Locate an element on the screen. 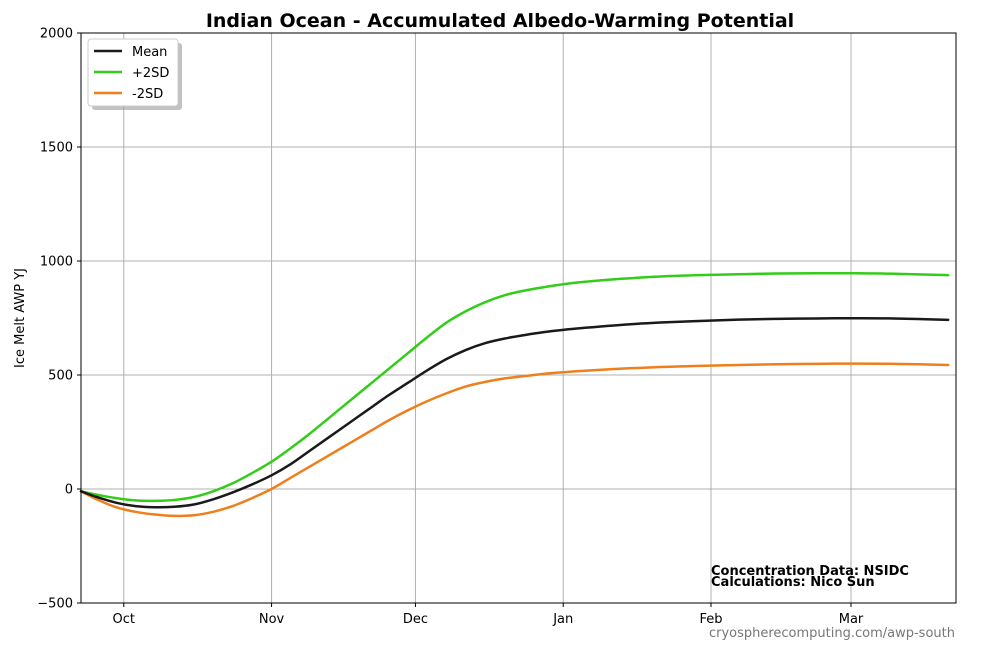 This screenshot has height=650, width=1000. legend-label-minus2sd: -2SD is located at coordinates (147, 94).